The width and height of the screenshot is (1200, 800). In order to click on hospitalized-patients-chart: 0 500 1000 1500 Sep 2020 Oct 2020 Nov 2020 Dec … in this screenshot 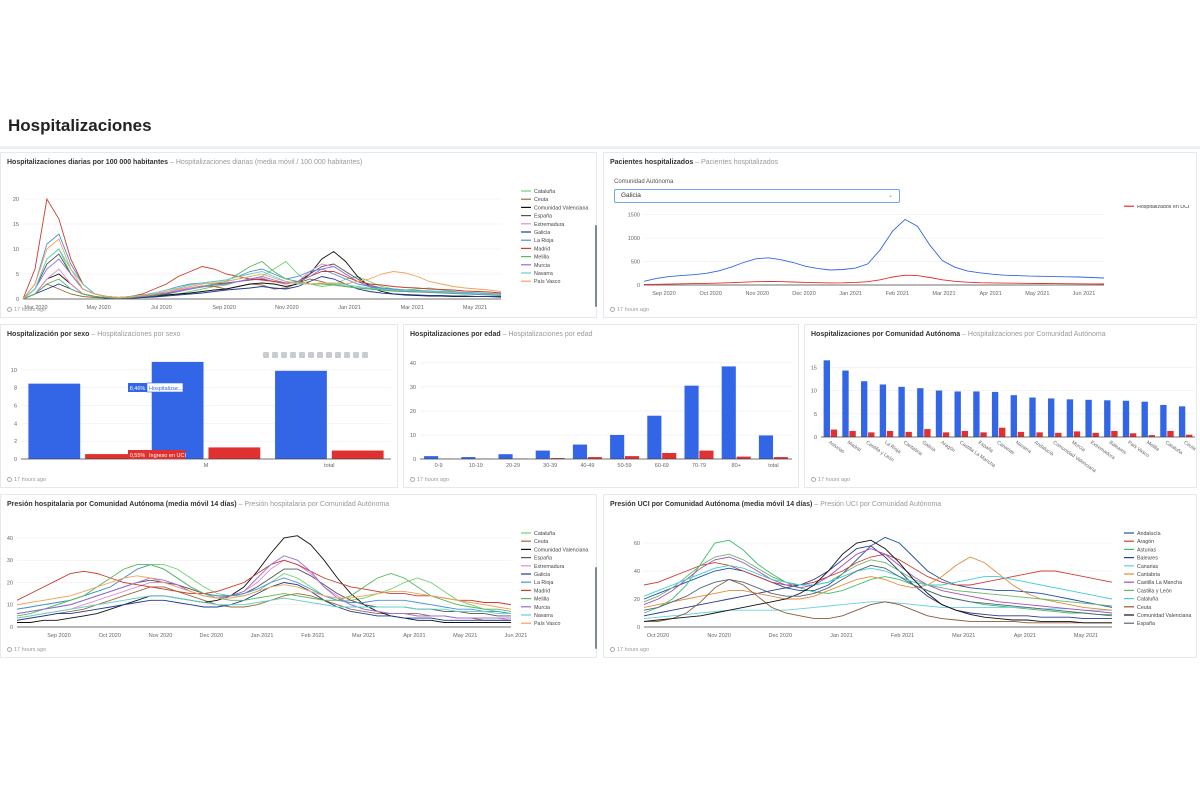, I will do `click(901, 260)`.